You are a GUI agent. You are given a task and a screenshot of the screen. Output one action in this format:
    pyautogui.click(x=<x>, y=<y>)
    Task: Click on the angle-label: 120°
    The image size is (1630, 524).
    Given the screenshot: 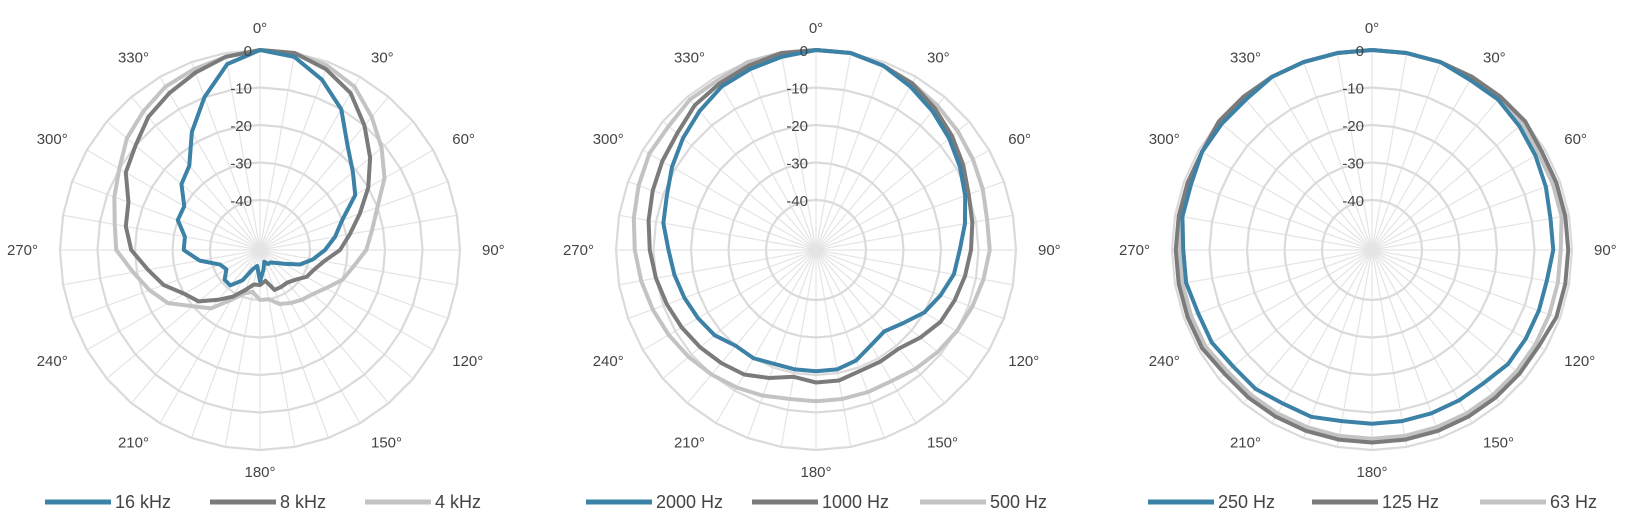 What is the action you would take?
    pyautogui.click(x=1023, y=361)
    